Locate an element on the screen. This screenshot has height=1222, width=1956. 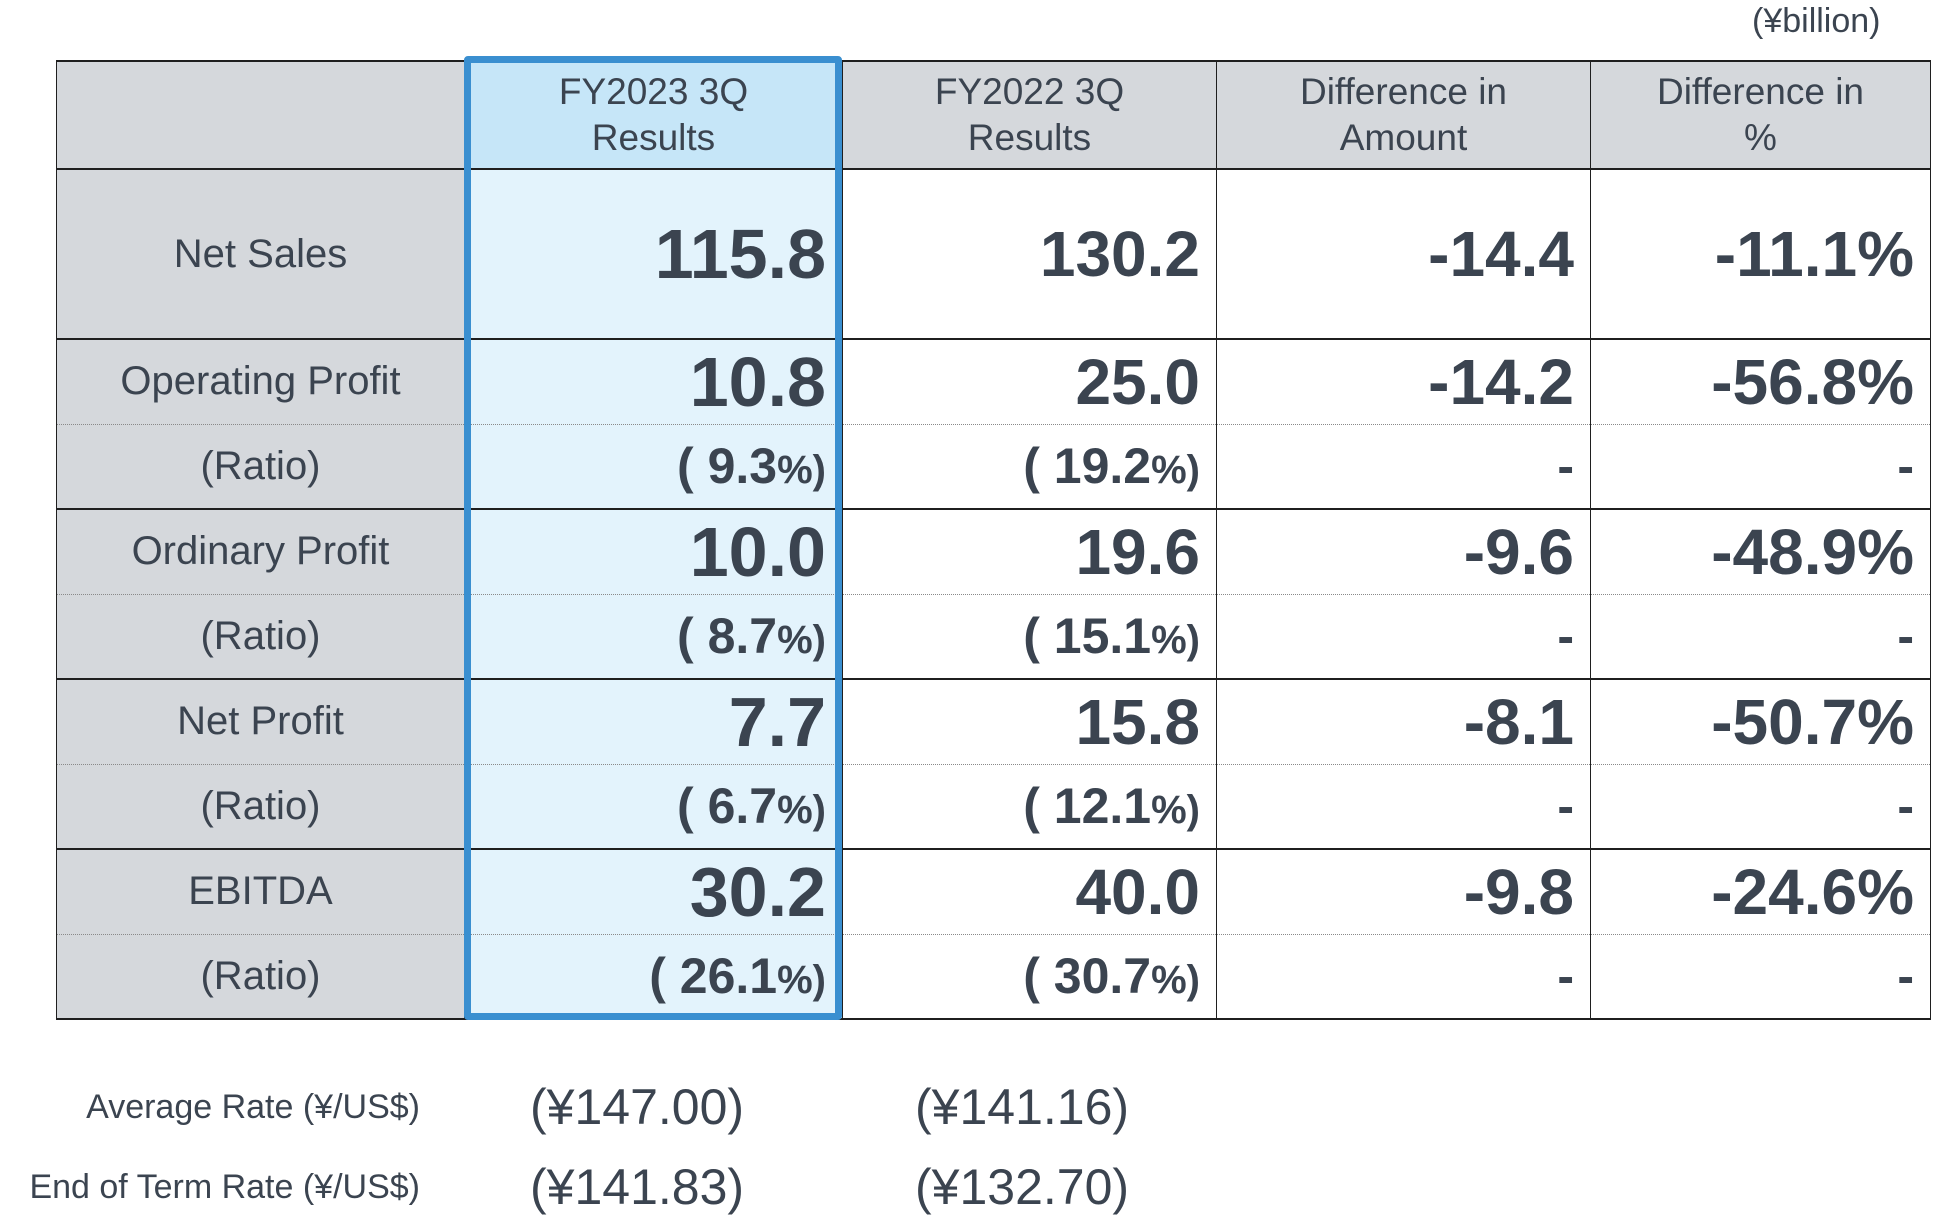
net-sales-fy2022: 130.2 is located at coordinates (1029, 253).